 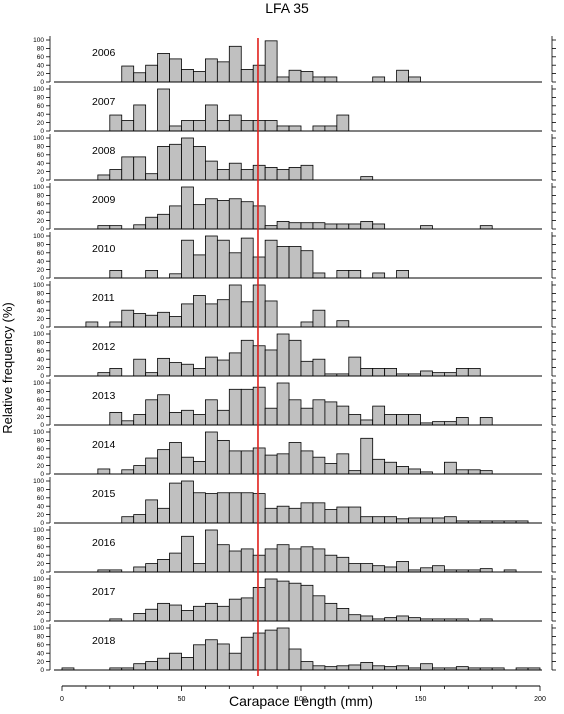 What do you see at coordinates (62, 699) in the screenshot?
I see `x-tick-label: 0` at bounding box center [62, 699].